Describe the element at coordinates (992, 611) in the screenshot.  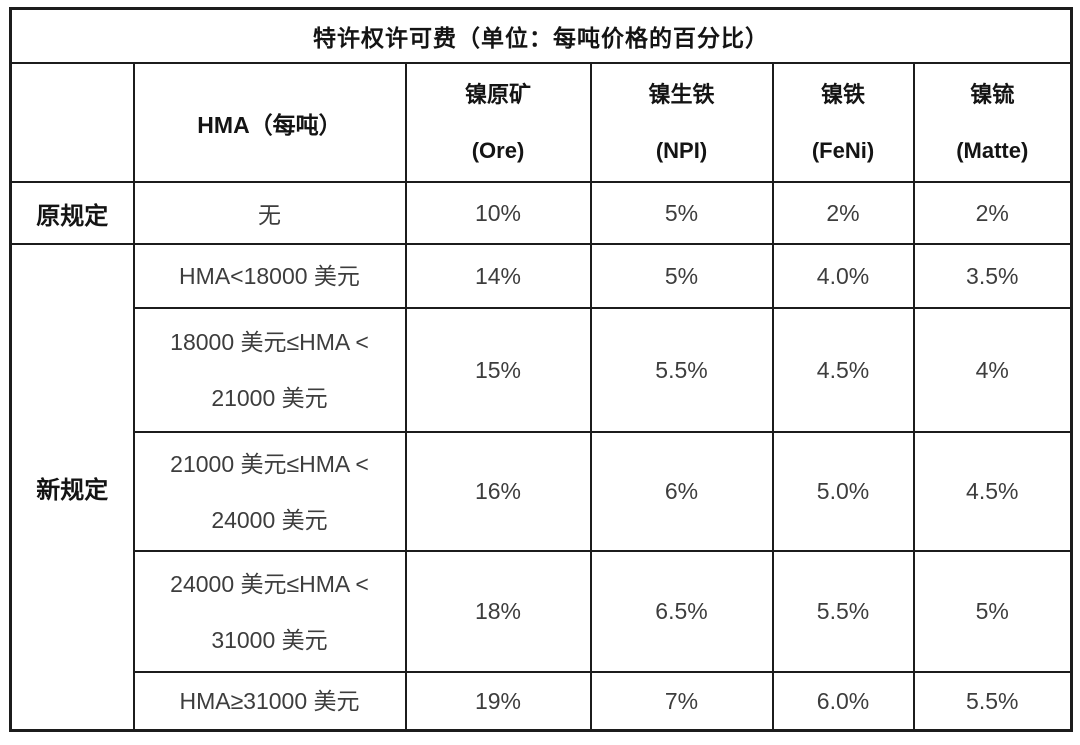
I see `new-rule-matte: 5%` at that location.